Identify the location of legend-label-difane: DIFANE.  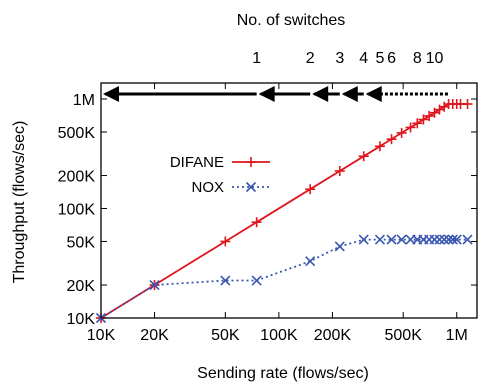
(197, 162).